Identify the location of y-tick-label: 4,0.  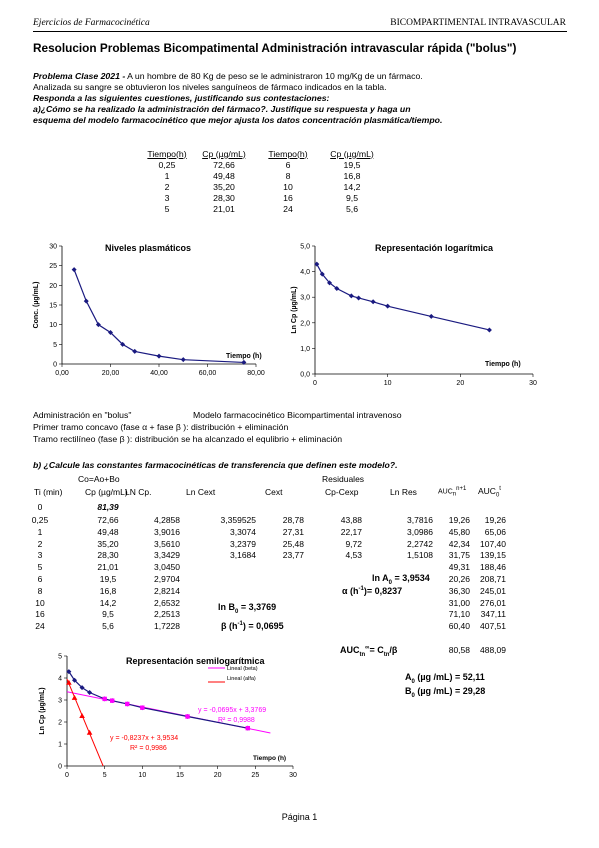
(305, 272).